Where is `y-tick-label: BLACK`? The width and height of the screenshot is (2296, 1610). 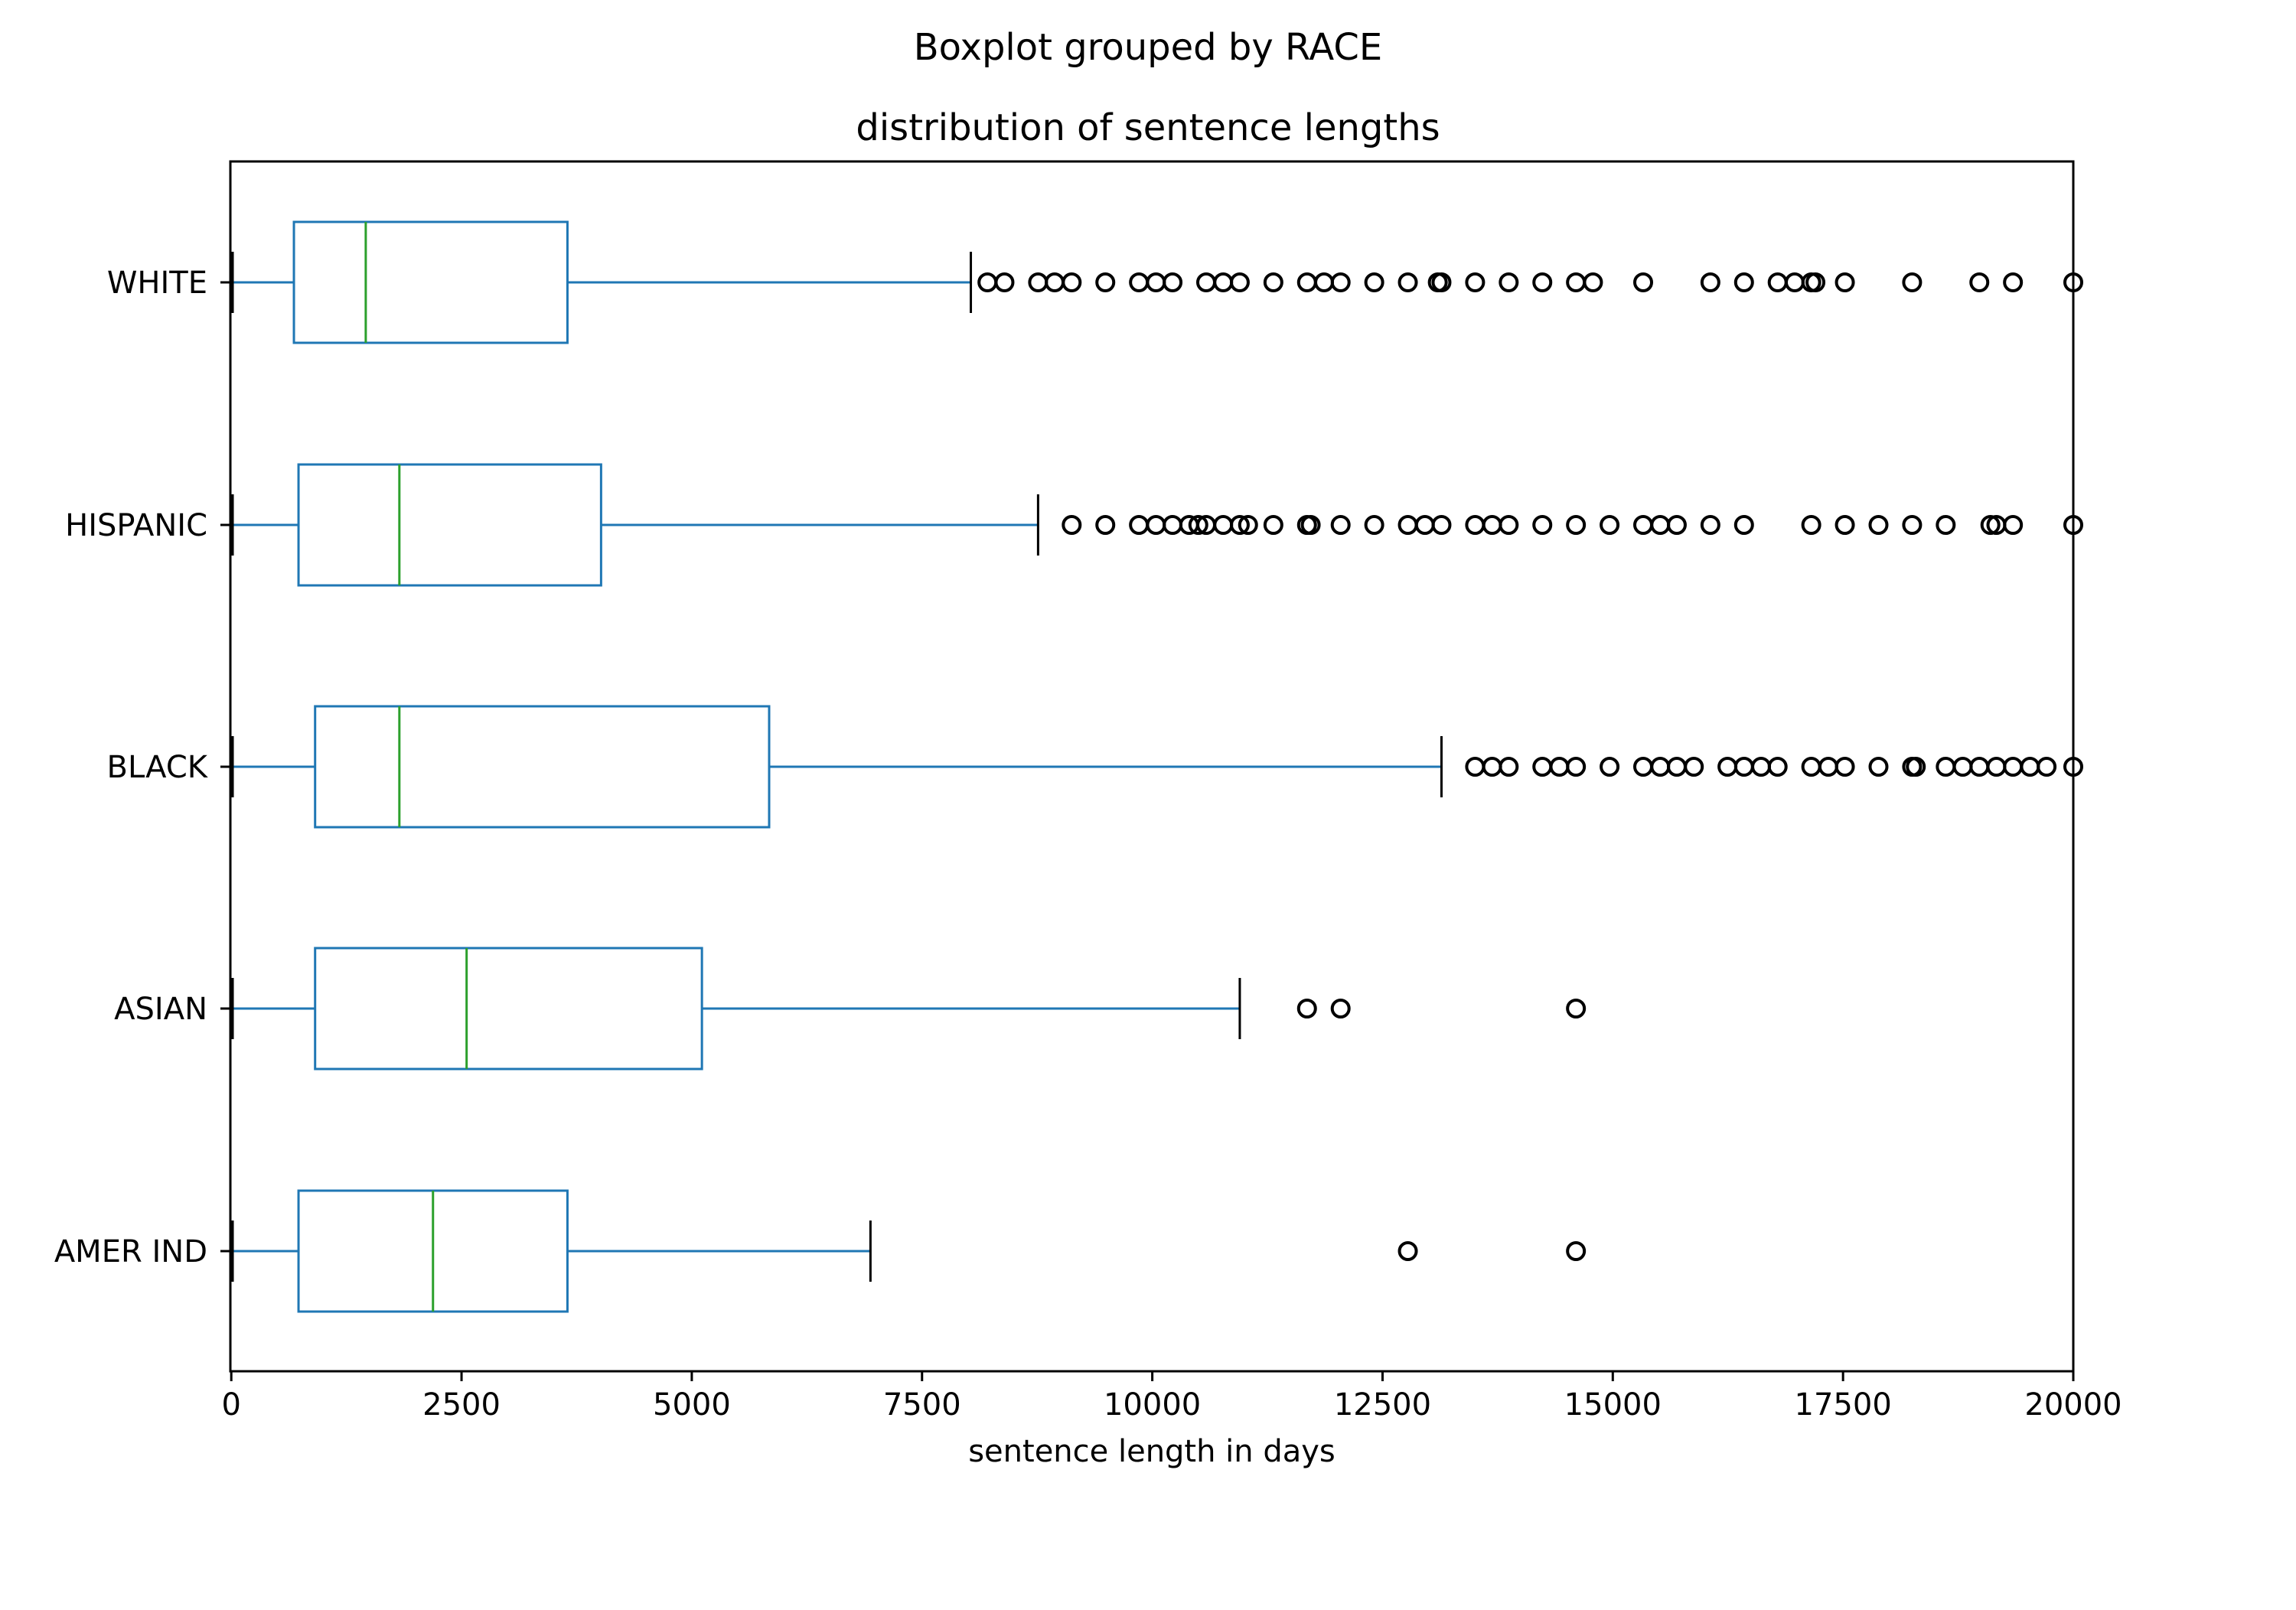
y-tick-label: BLACK is located at coordinates (158, 767).